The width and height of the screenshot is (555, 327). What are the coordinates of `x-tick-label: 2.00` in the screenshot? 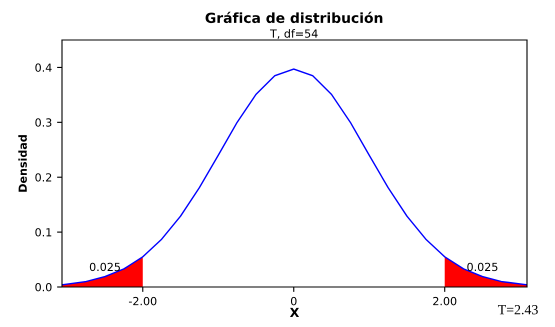 It's located at (444, 301).